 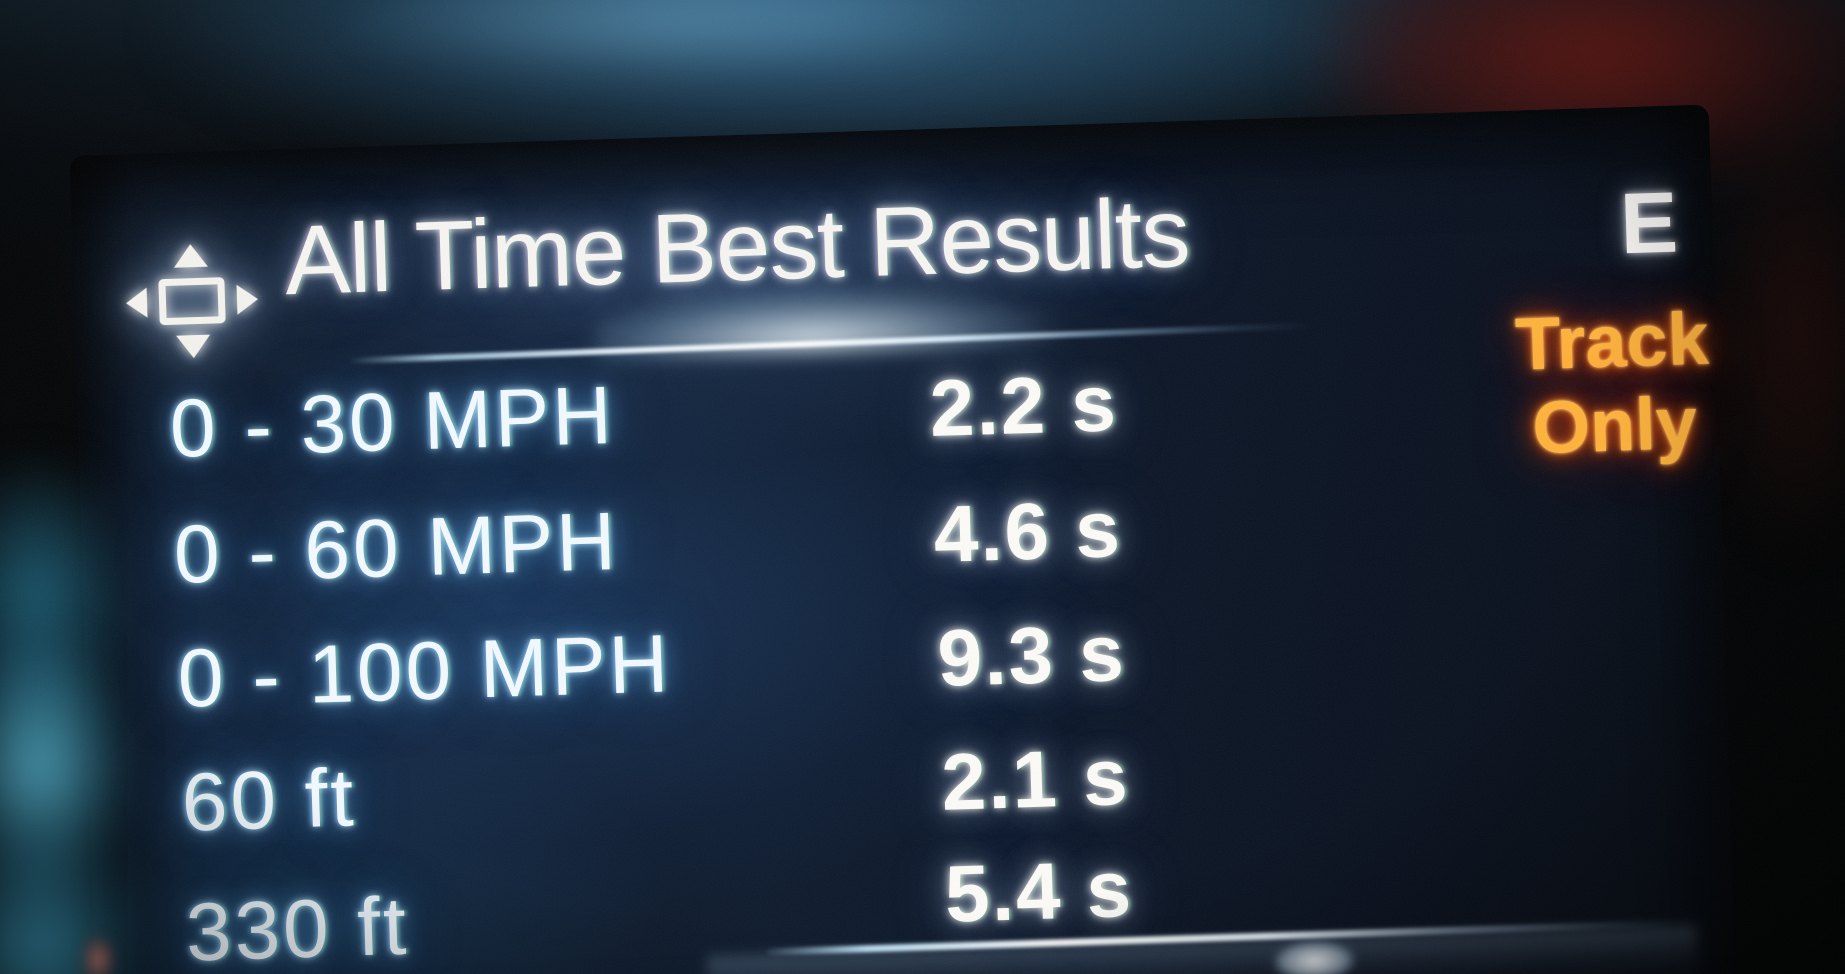 I want to click on result-label: 0 - 30 MPH, so click(x=392, y=422).